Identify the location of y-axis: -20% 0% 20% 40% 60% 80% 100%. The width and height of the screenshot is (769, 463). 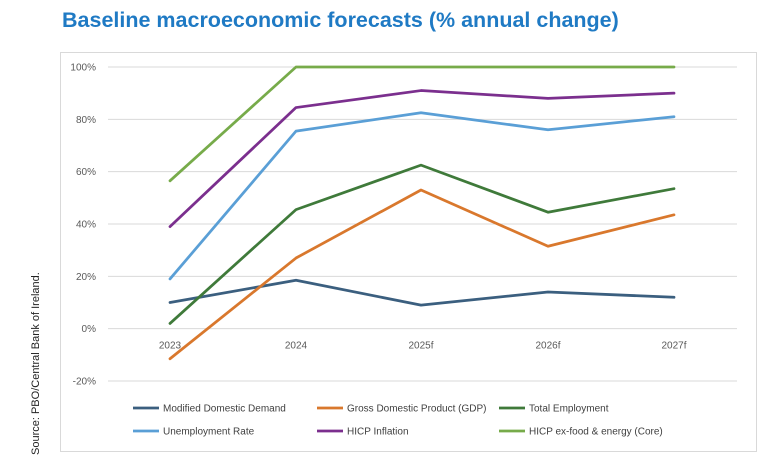
(83, 225).